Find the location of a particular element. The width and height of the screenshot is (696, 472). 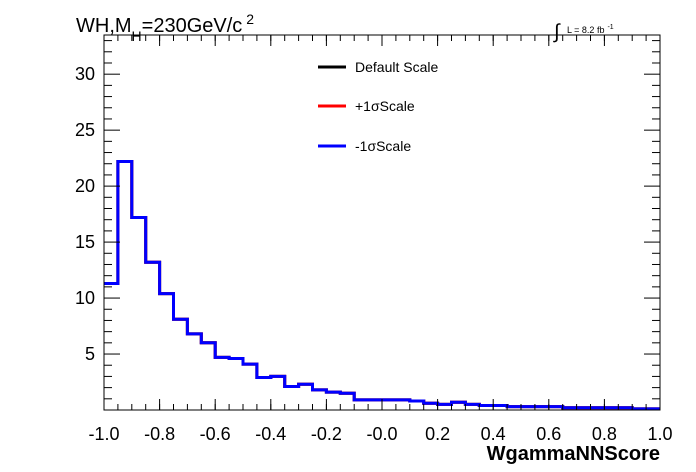

x-tick-label: 0.4 is located at coordinates (493, 434).